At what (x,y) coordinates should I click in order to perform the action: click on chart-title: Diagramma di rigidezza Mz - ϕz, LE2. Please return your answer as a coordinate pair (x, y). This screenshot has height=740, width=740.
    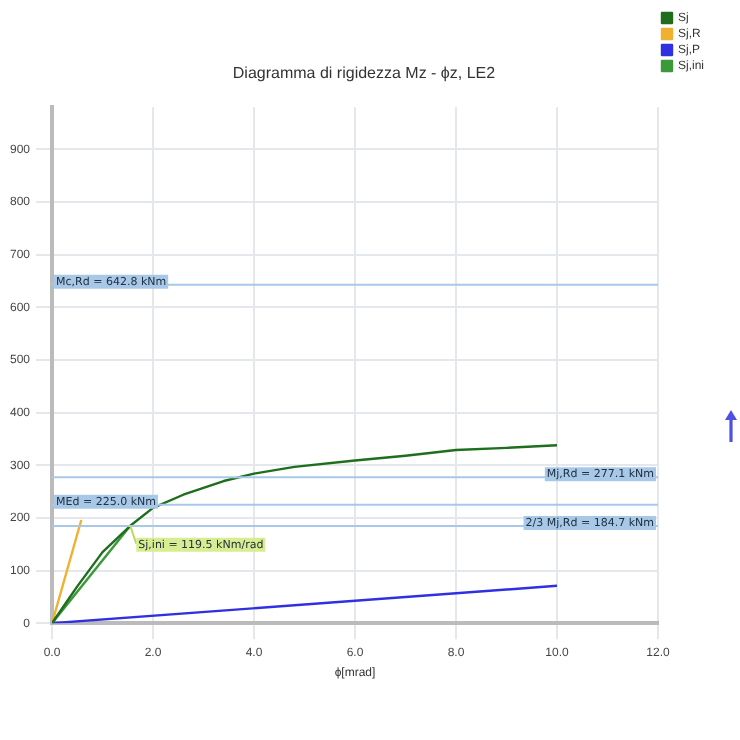
    Looking at the image, I should click on (364, 73).